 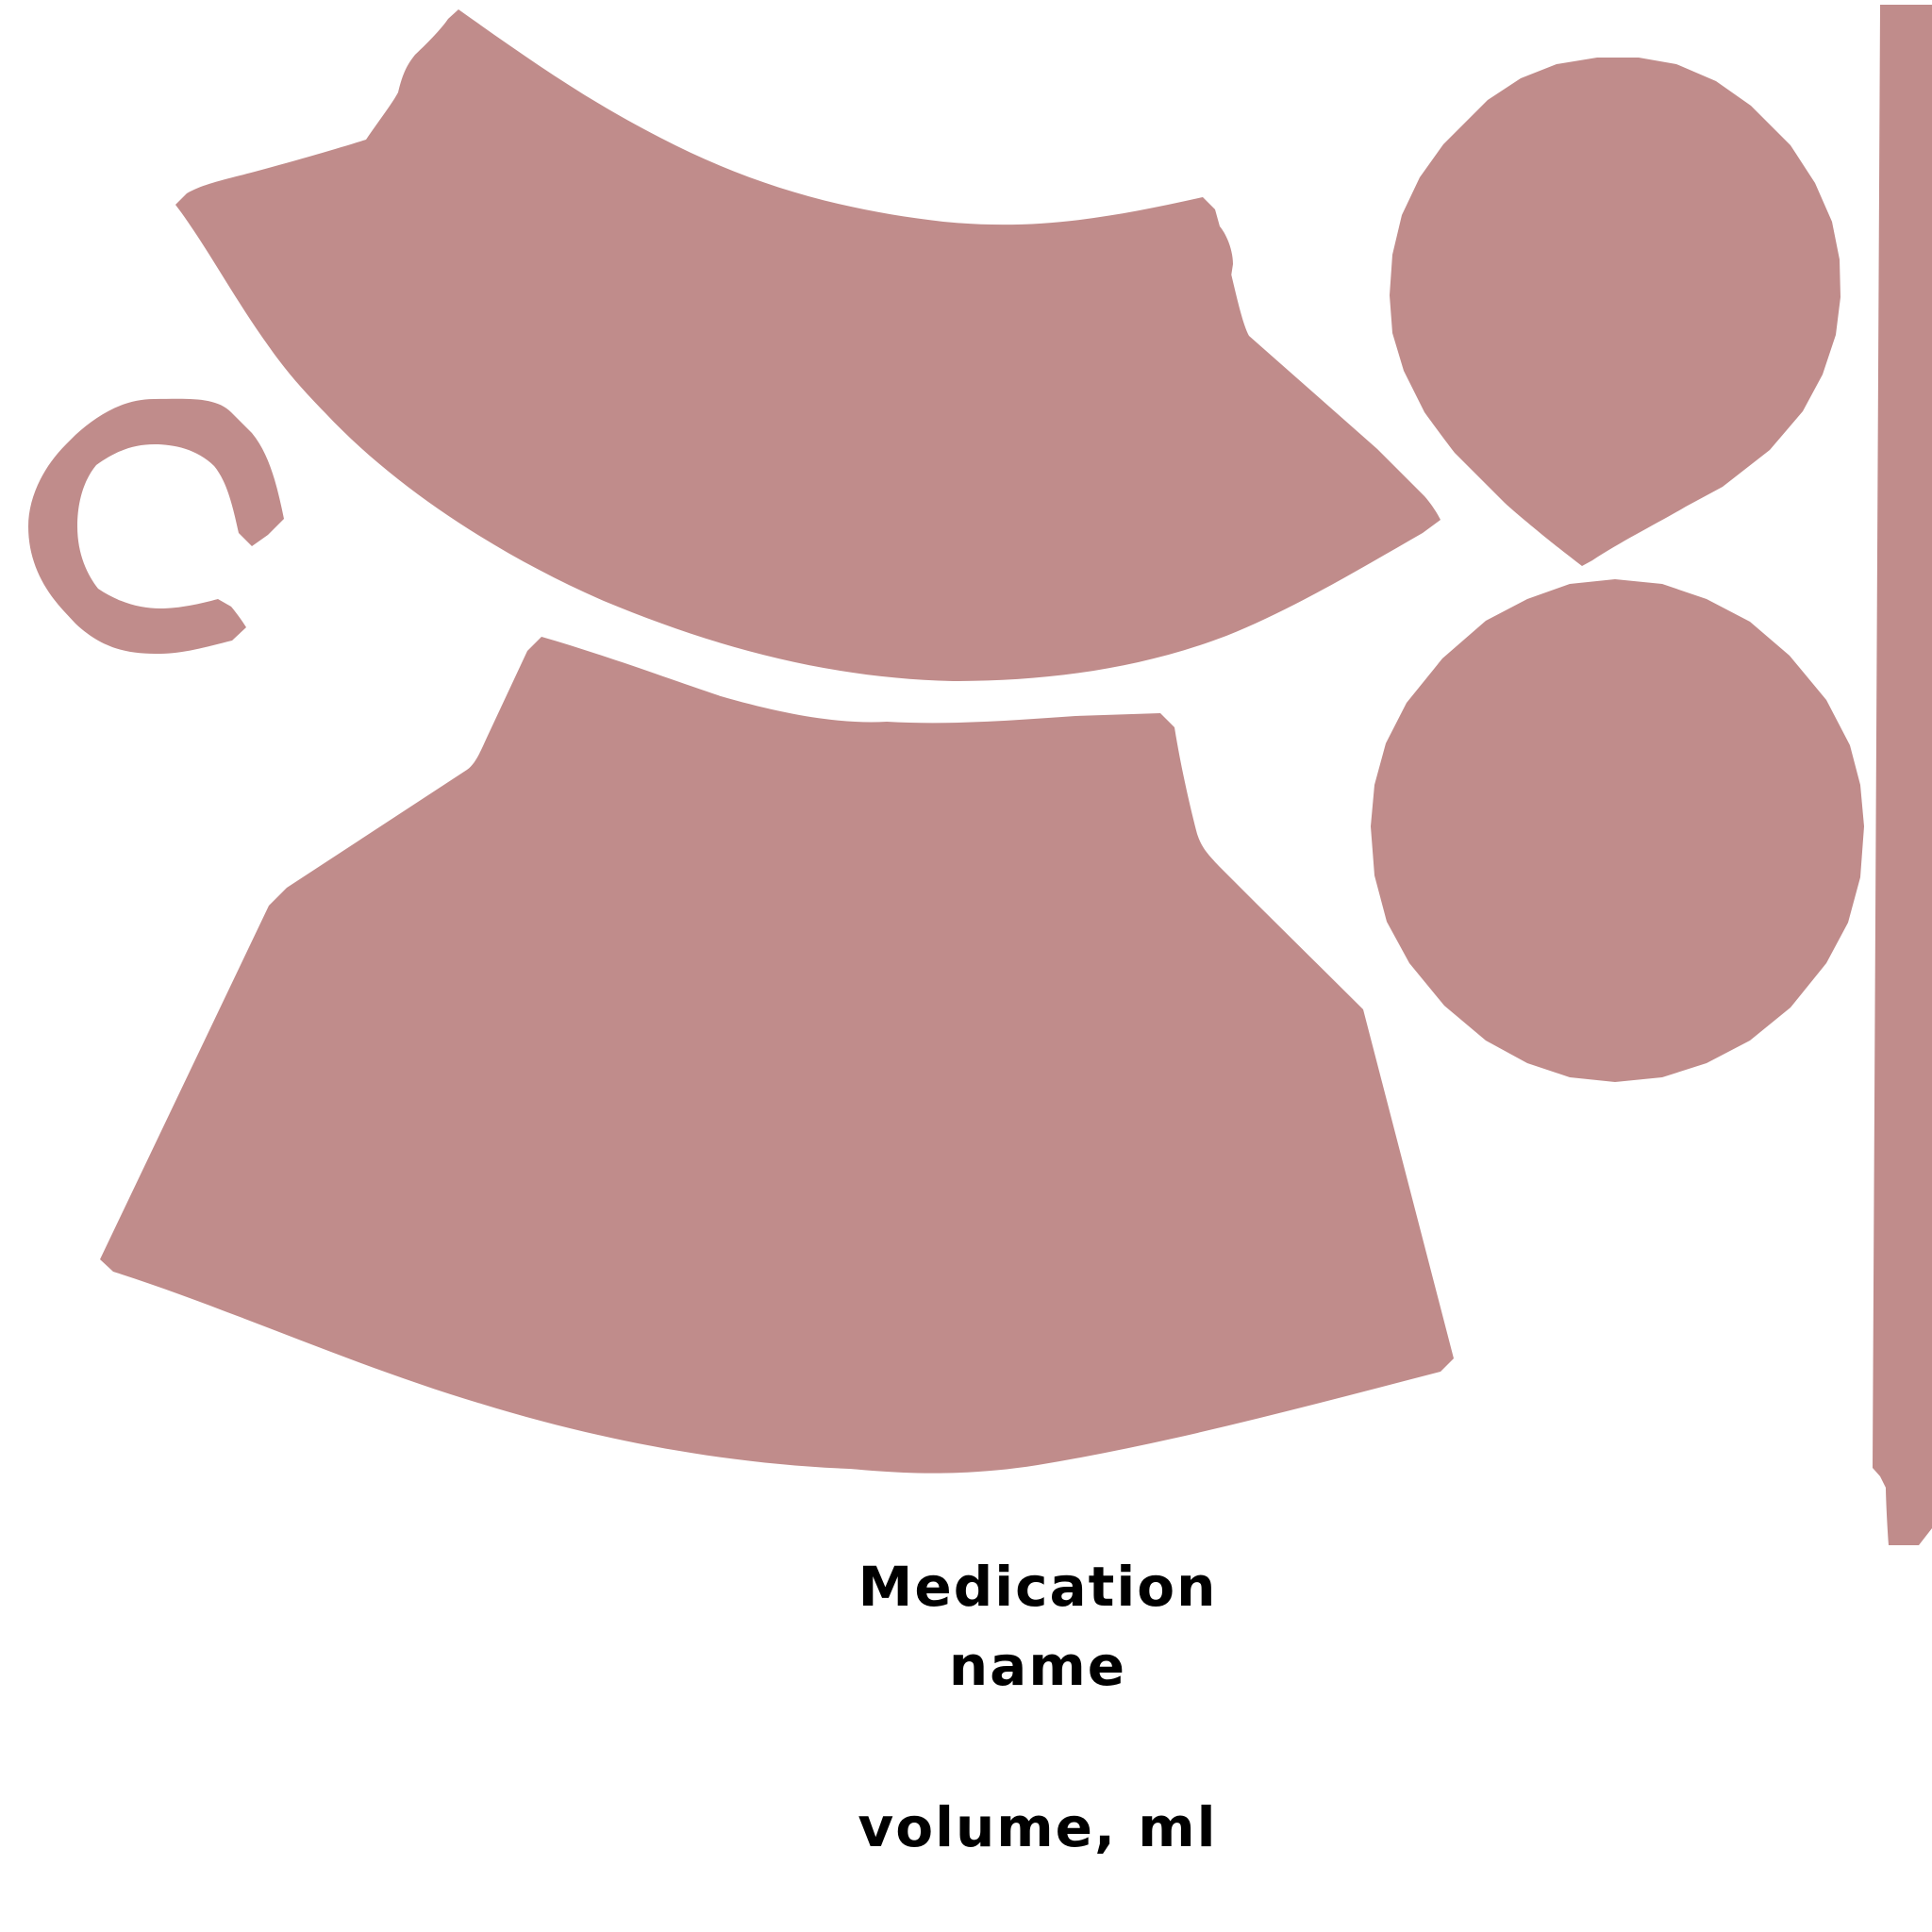 What do you see at coordinates (1038, 1587) in the screenshot?
I see `medication-name-label-line-1: Medication` at bounding box center [1038, 1587].